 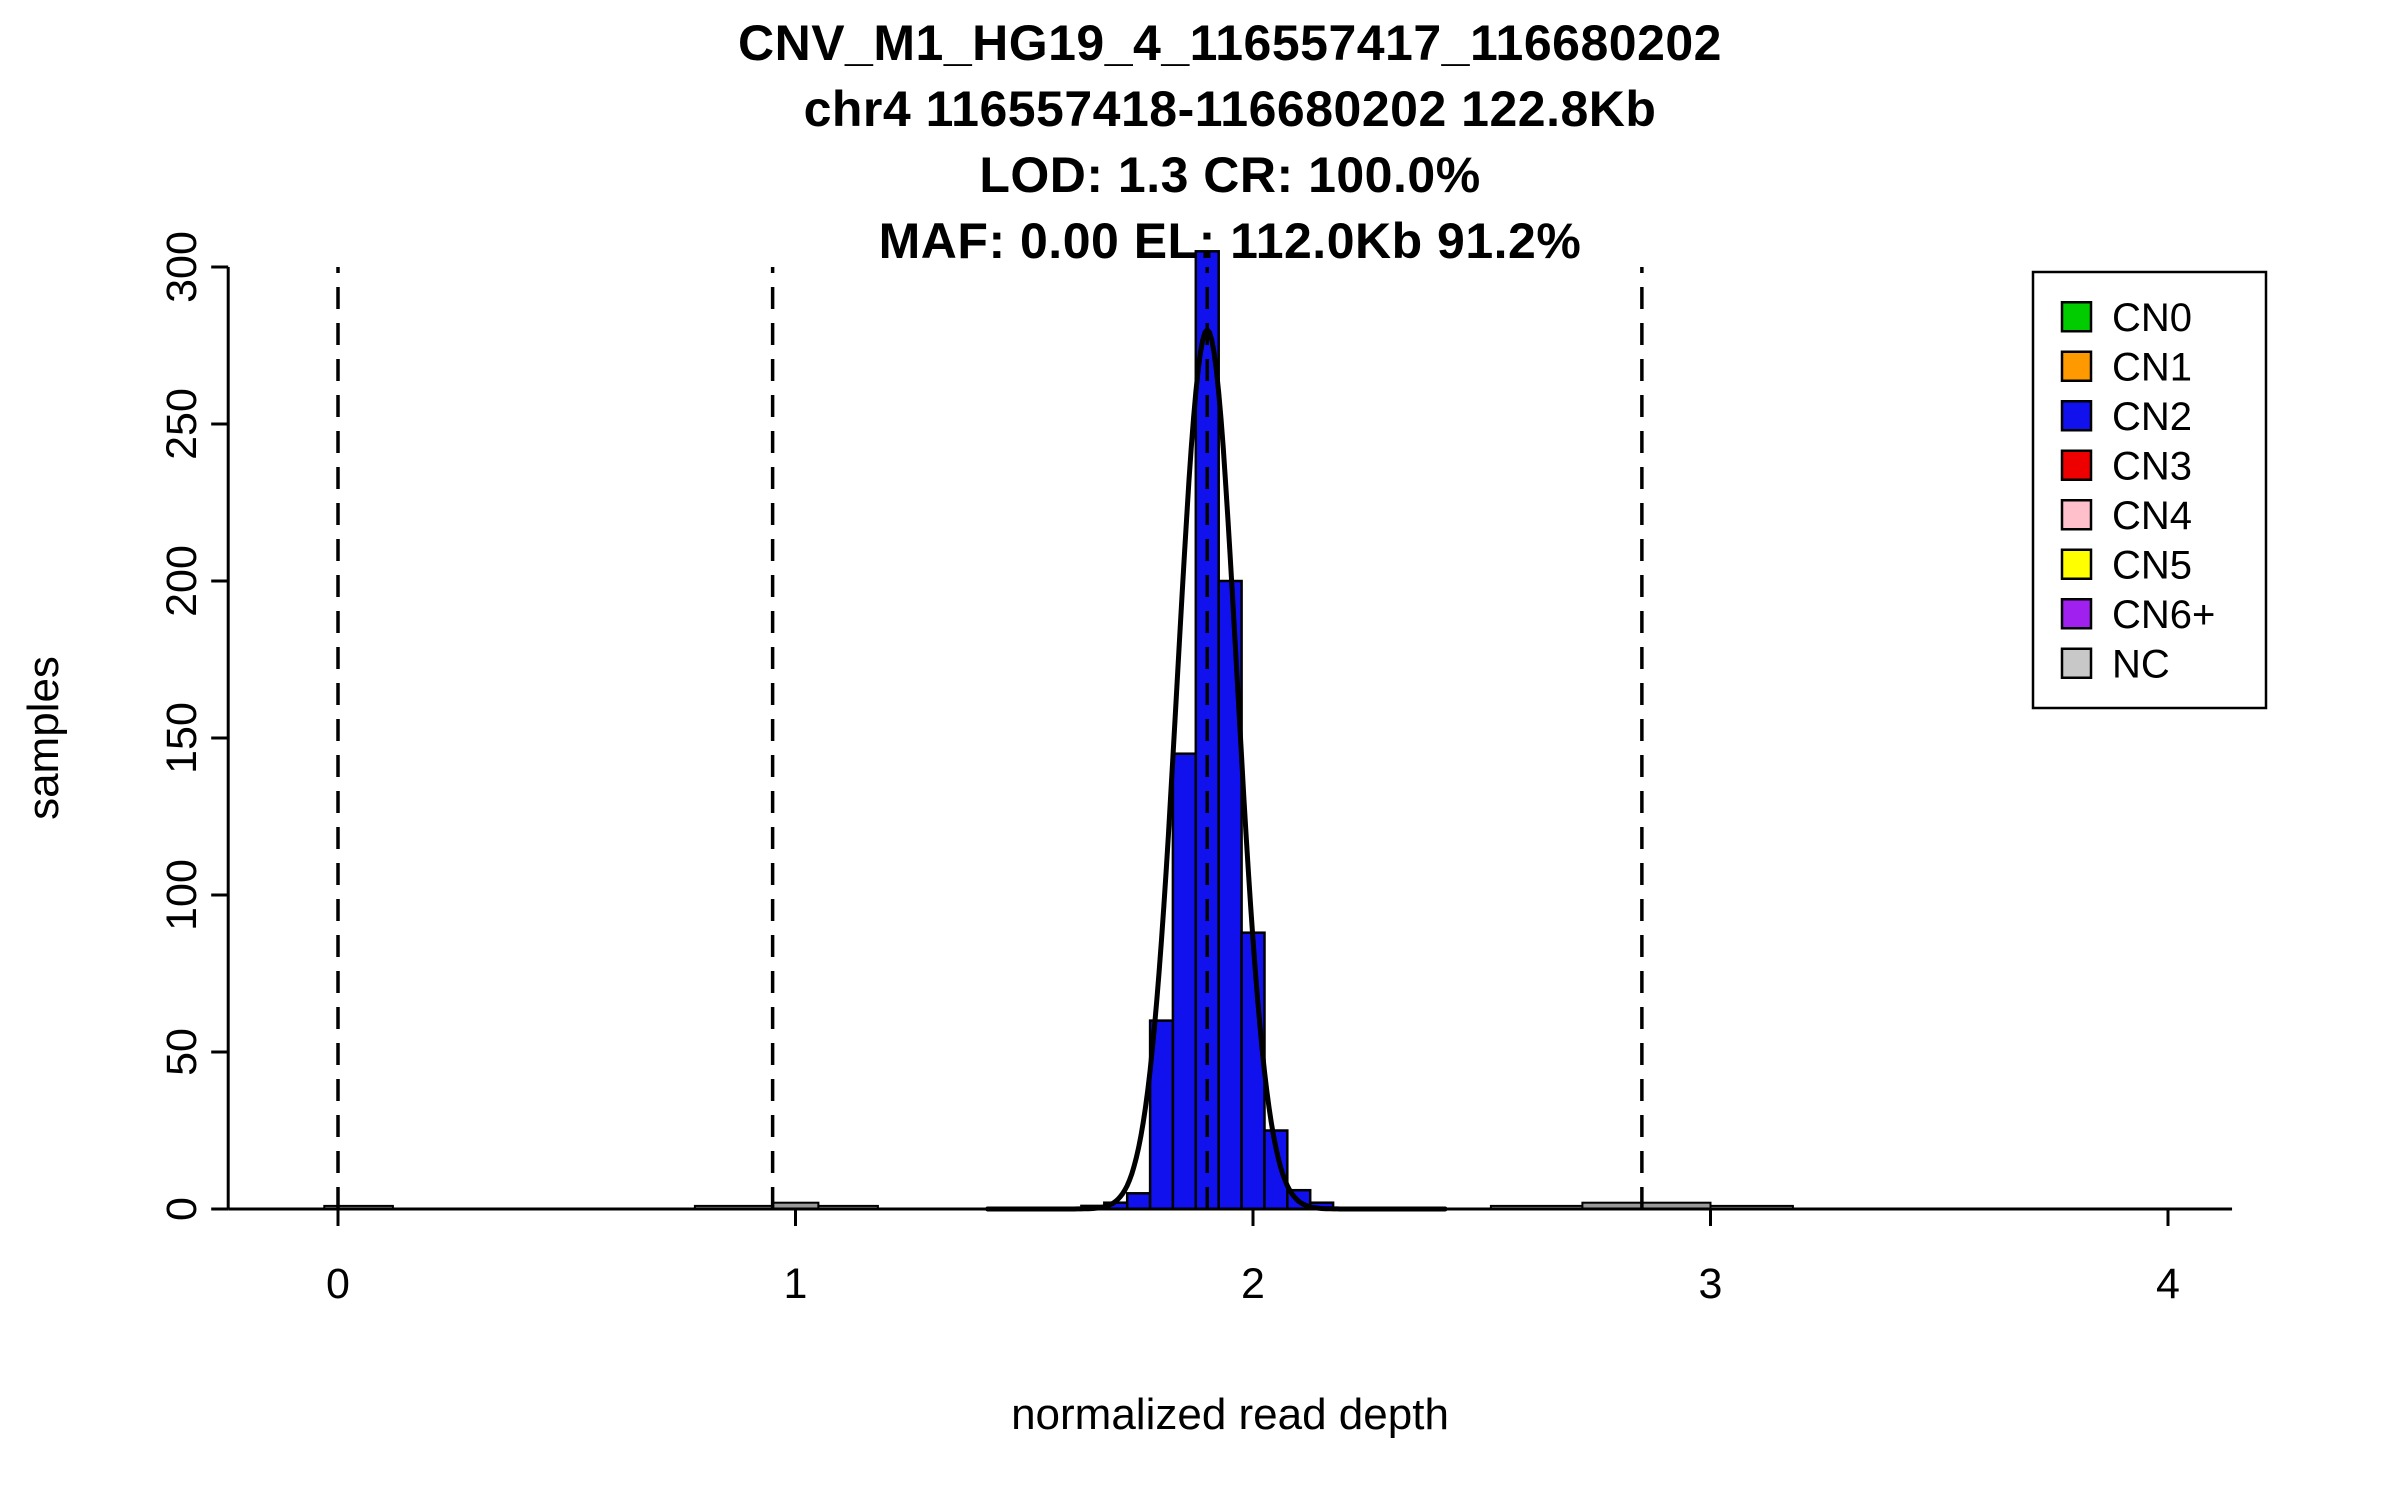 What do you see at coordinates (182, 424) in the screenshot?
I see `y-tick-label: 250` at bounding box center [182, 424].